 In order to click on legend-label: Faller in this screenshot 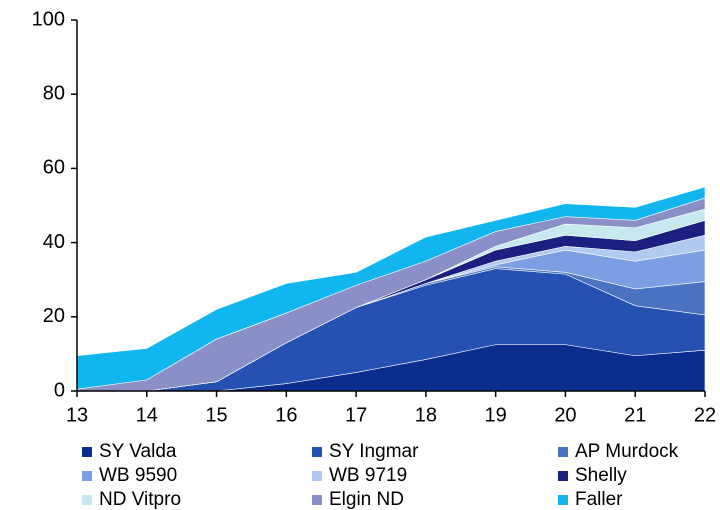, I will do `click(599, 499)`.